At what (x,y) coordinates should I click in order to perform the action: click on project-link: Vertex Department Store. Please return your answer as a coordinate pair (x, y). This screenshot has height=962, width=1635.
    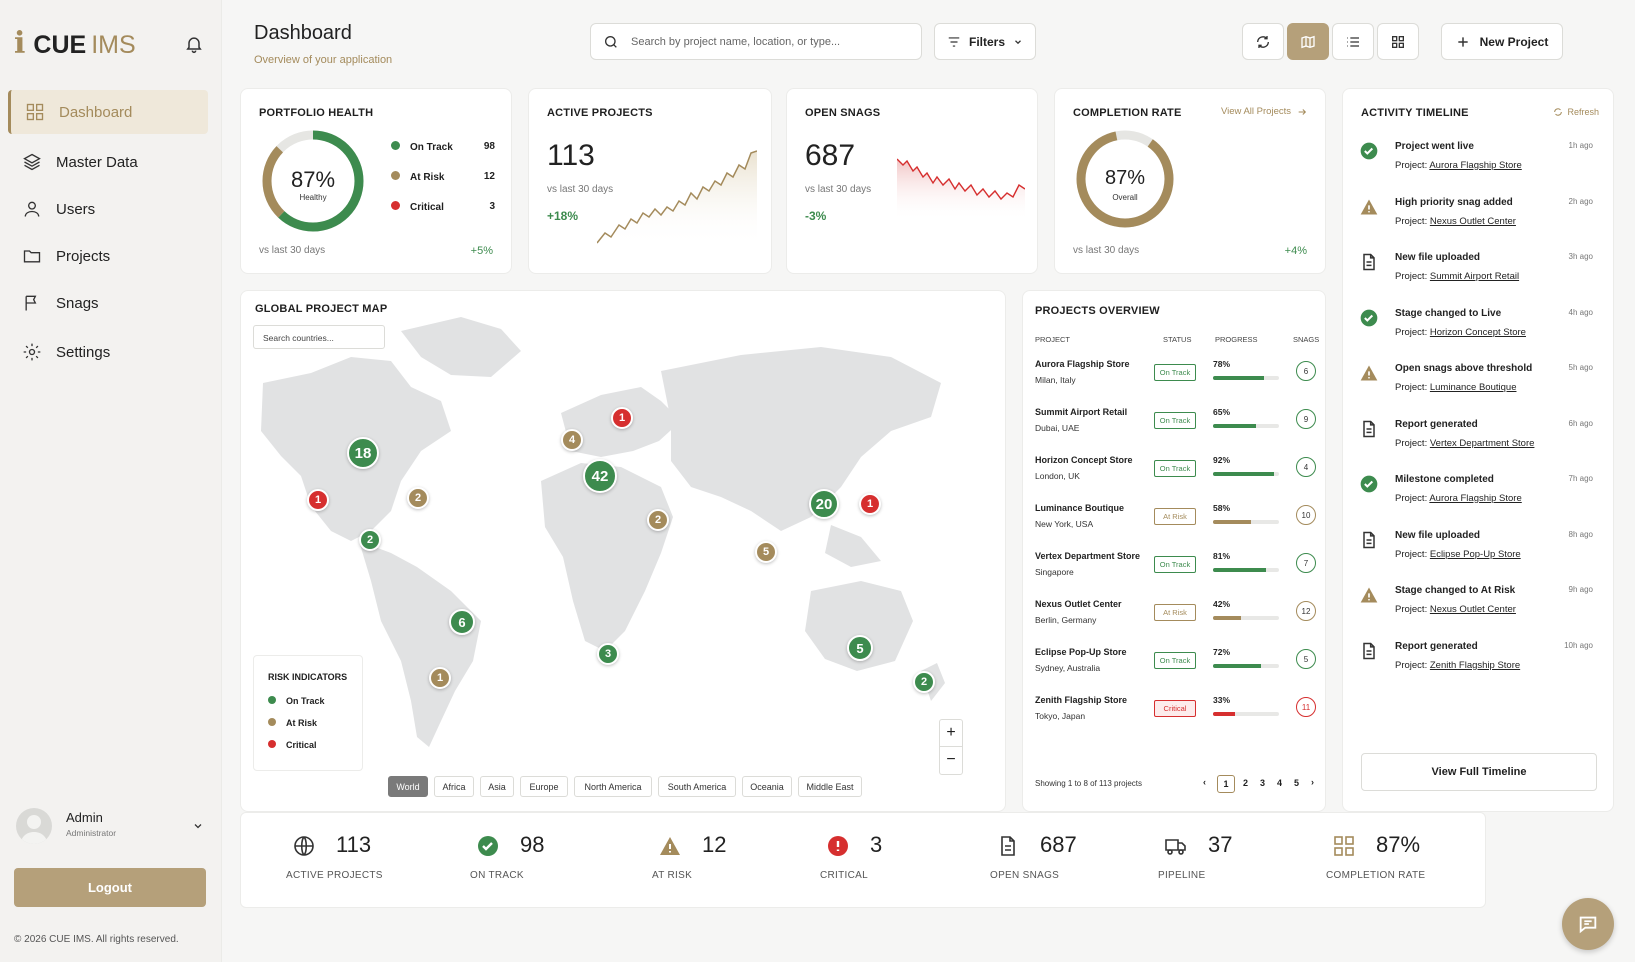
    Looking at the image, I should click on (1482, 443).